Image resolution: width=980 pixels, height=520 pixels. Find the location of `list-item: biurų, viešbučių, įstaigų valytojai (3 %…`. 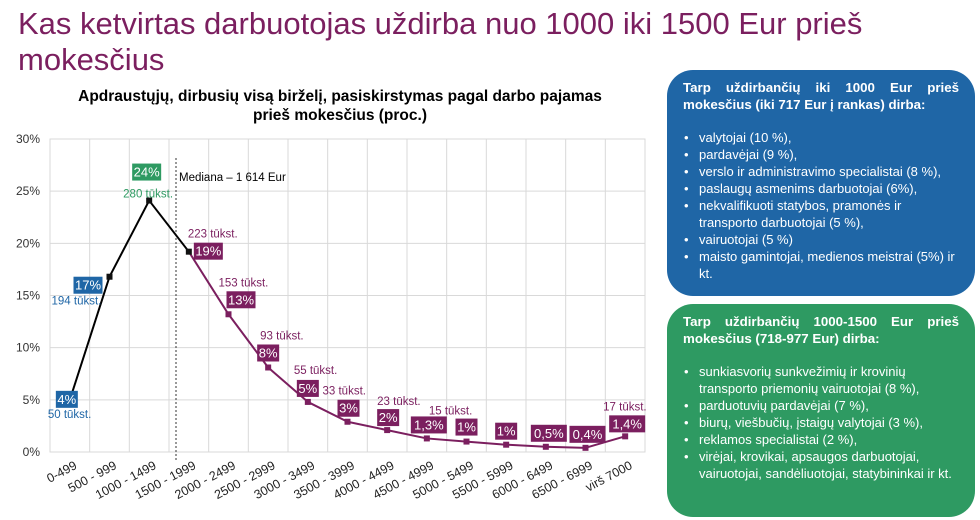

list-item: biurų, viešbučių, įstaigų valytojai (3 %… is located at coordinates (821, 422).